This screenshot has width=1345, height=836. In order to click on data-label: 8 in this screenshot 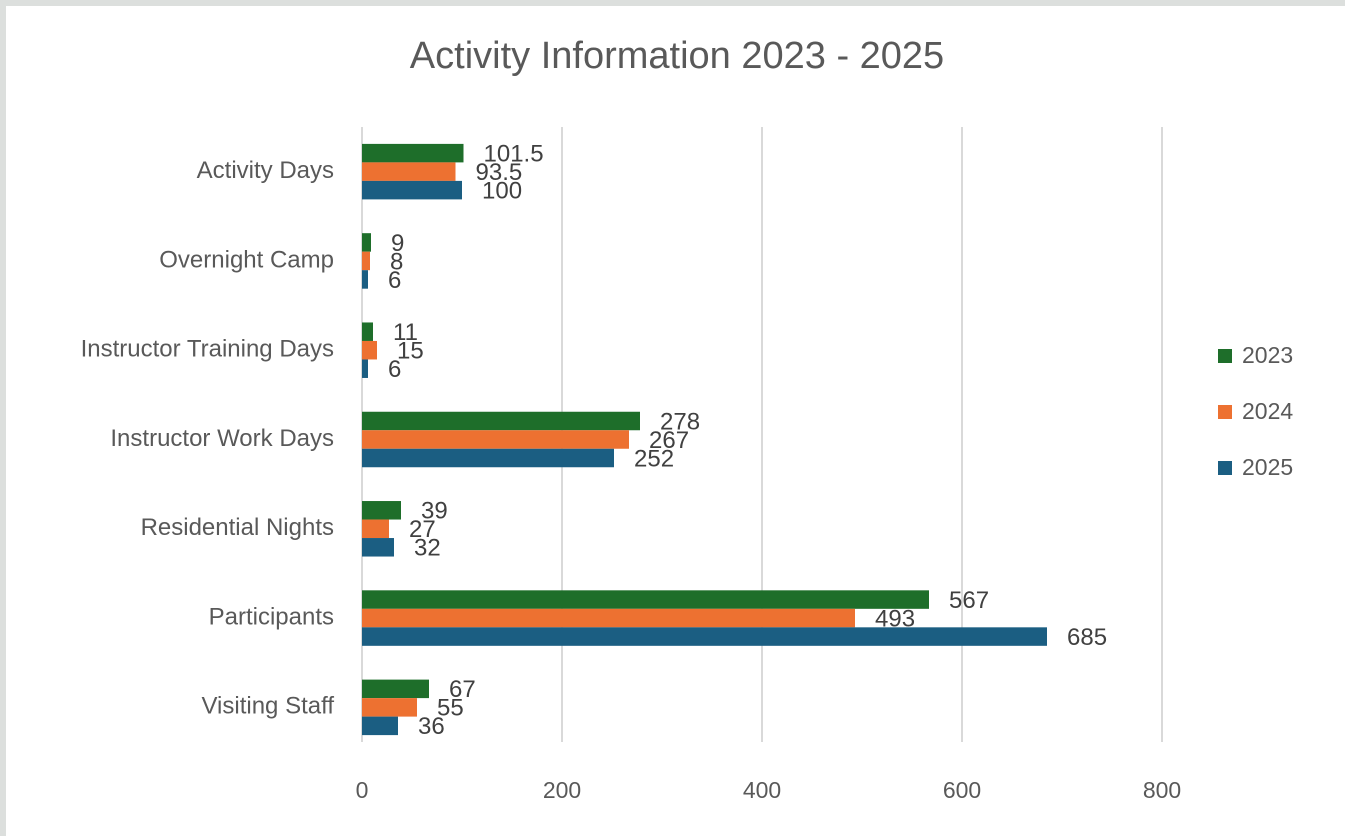, I will do `click(396, 261)`.